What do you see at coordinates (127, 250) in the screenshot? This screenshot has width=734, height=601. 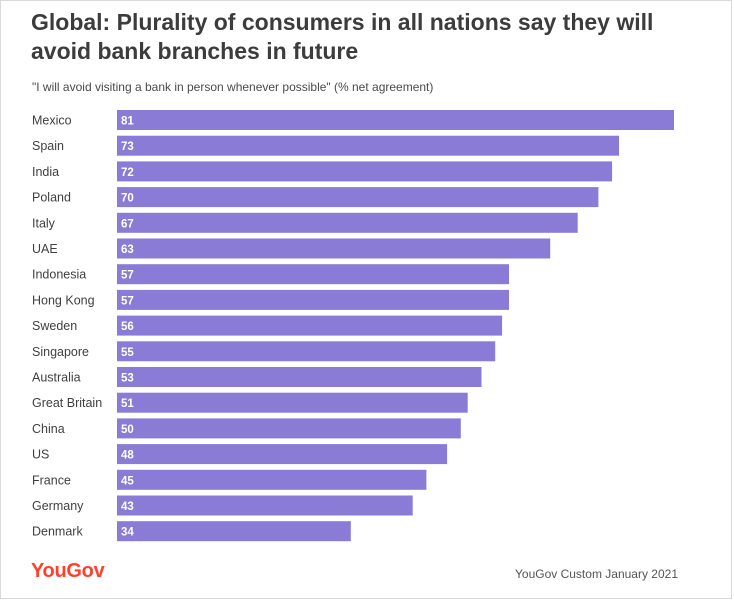 I see `value-label: 63` at bounding box center [127, 250].